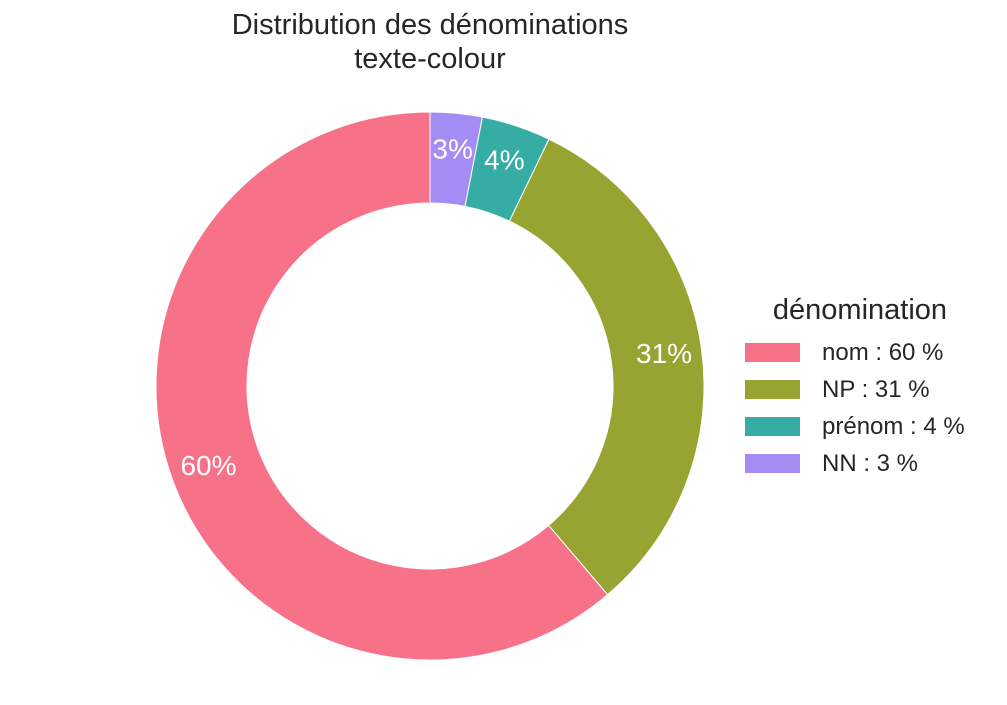 This screenshot has width=1007, height=705. I want to click on legend-item-nn: NN : 3 %, so click(870, 463).